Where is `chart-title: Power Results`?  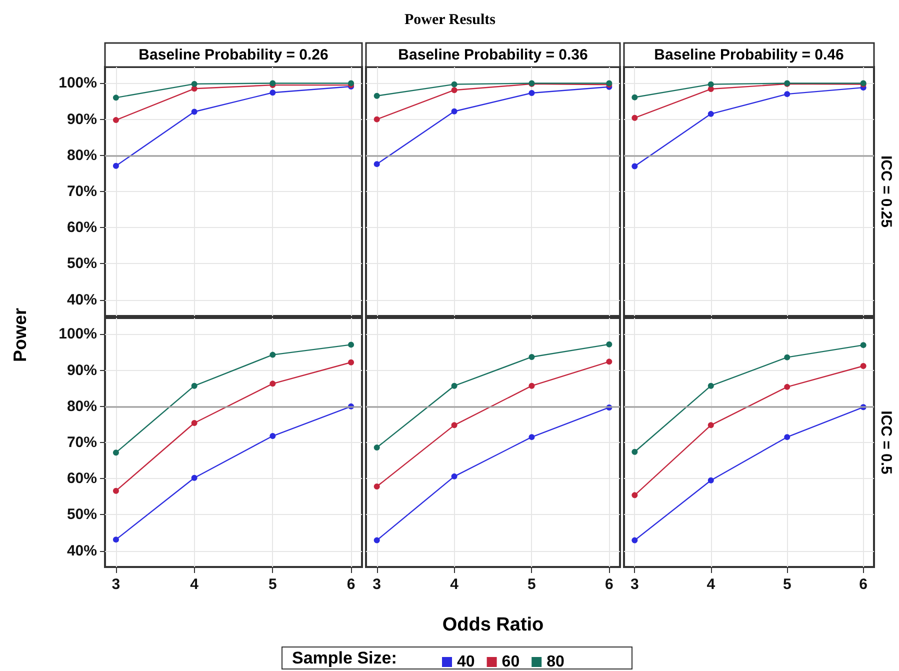 chart-title: Power Results is located at coordinates (450, 20).